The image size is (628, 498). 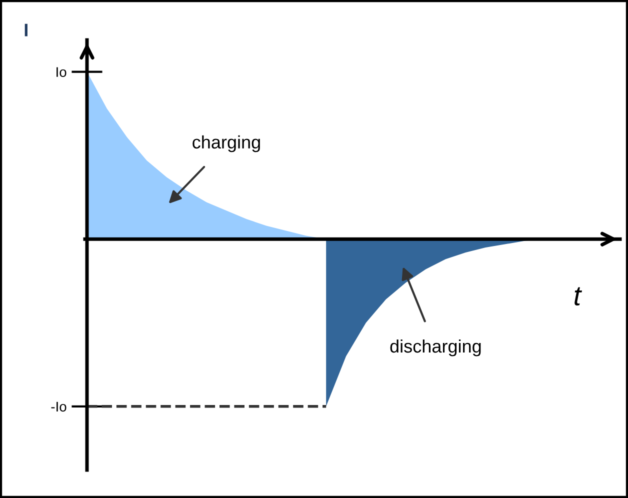 I want to click on y-axis-title: I, so click(x=26, y=30).